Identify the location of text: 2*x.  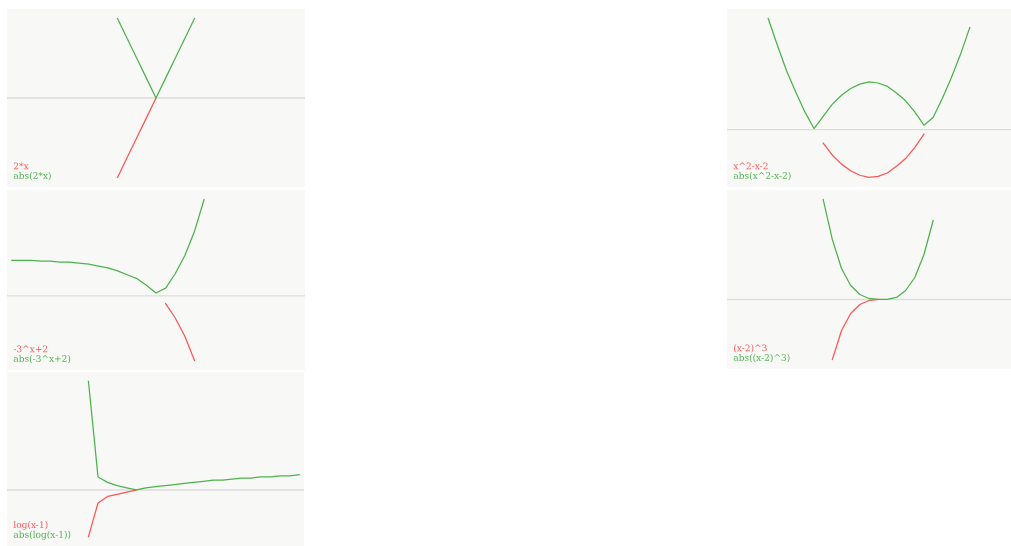
(21, 166).